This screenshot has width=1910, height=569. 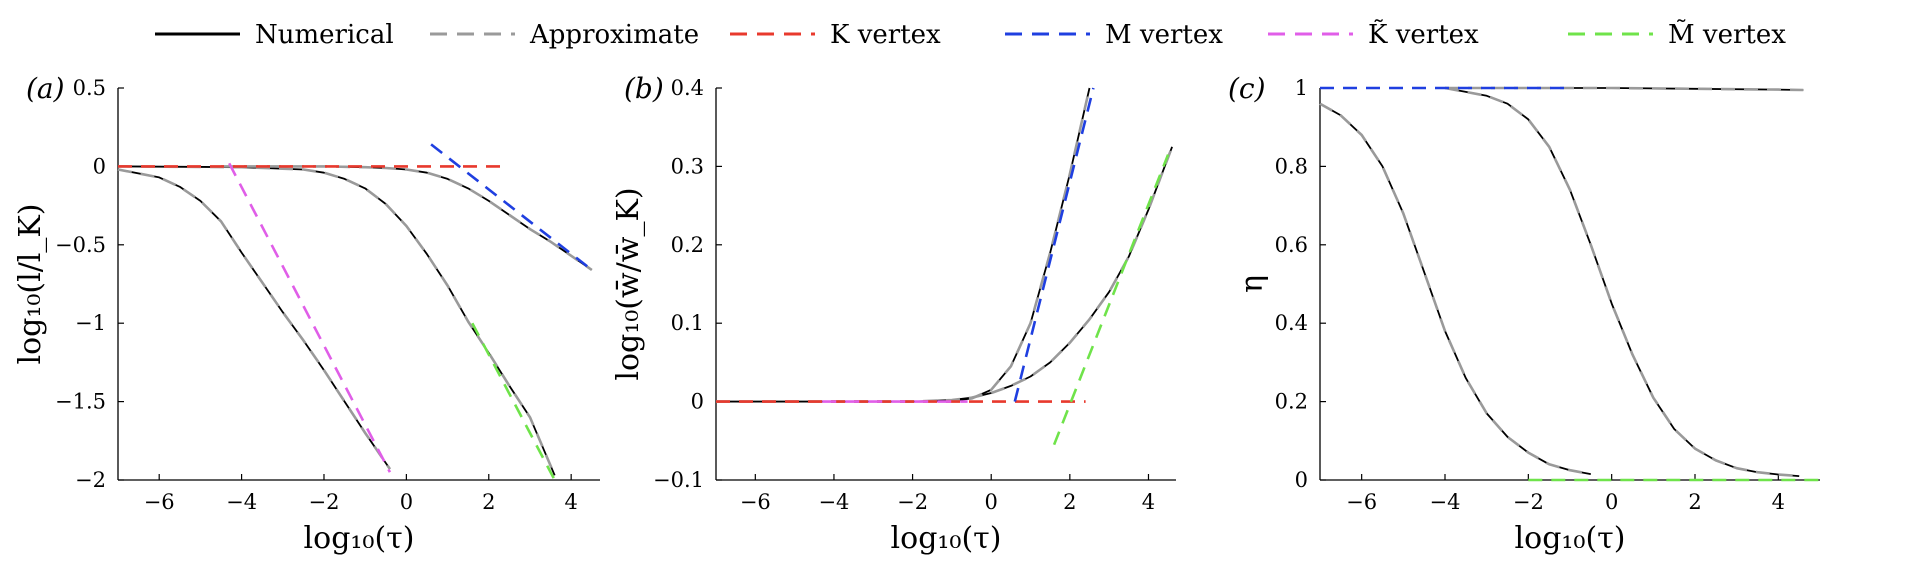 I want to click on y-tick-label: −1, so click(x=90, y=323).